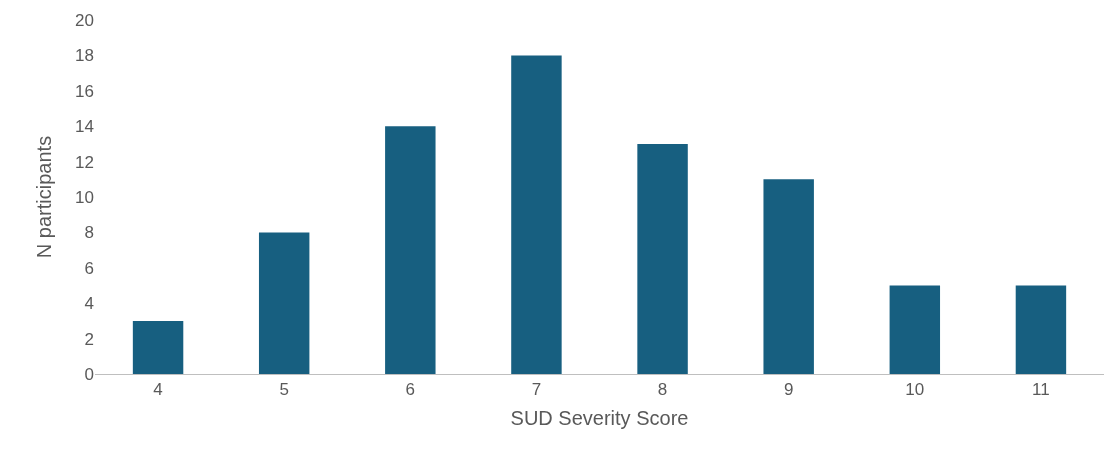  What do you see at coordinates (84, 20) in the screenshot?
I see `y-tick-label: 20` at bounding box center [84, 20].